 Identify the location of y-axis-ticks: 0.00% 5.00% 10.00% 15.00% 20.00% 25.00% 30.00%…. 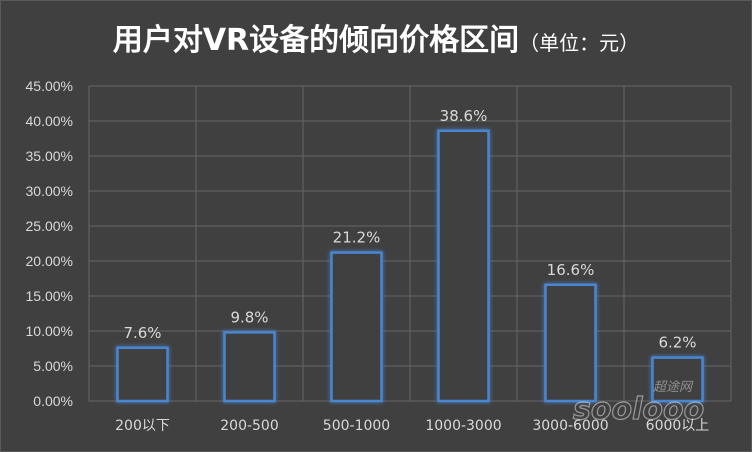
(49, 243).